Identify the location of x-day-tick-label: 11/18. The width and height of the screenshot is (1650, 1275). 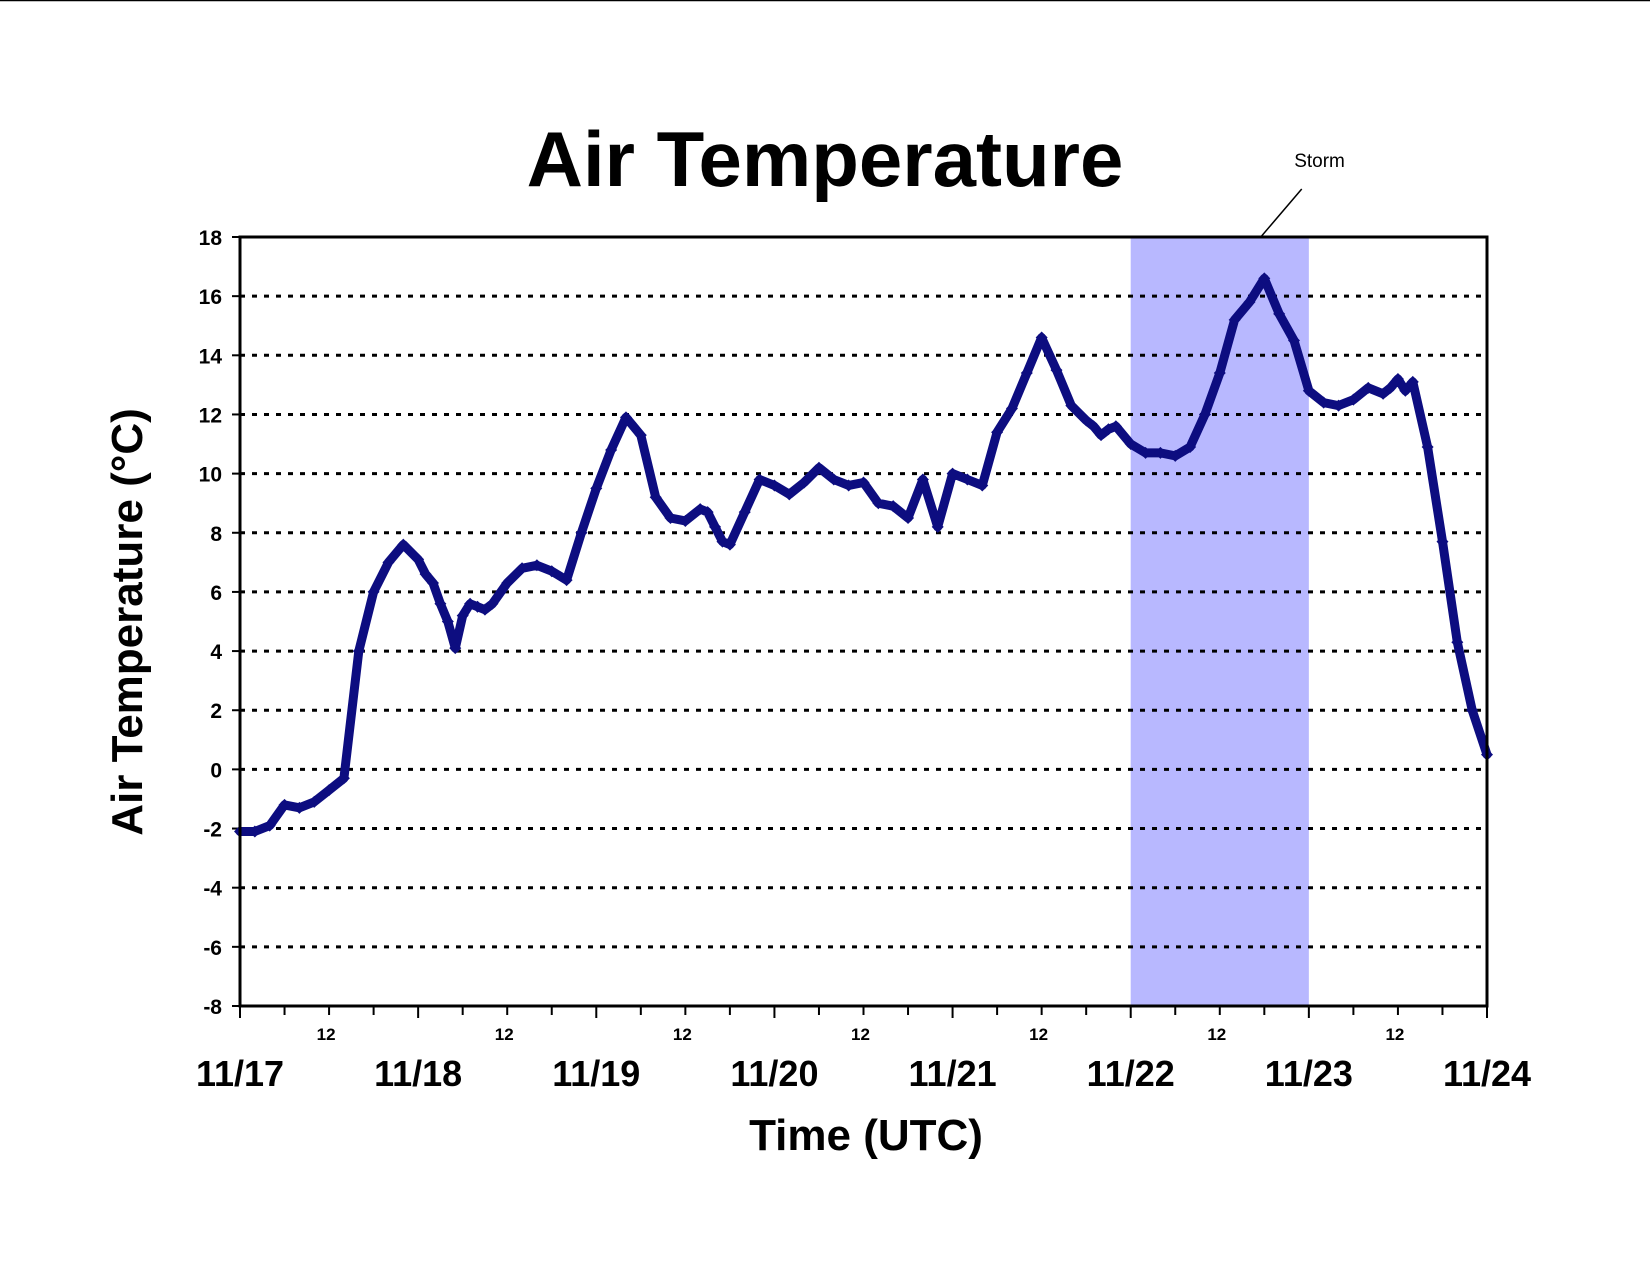
(418, 1073).